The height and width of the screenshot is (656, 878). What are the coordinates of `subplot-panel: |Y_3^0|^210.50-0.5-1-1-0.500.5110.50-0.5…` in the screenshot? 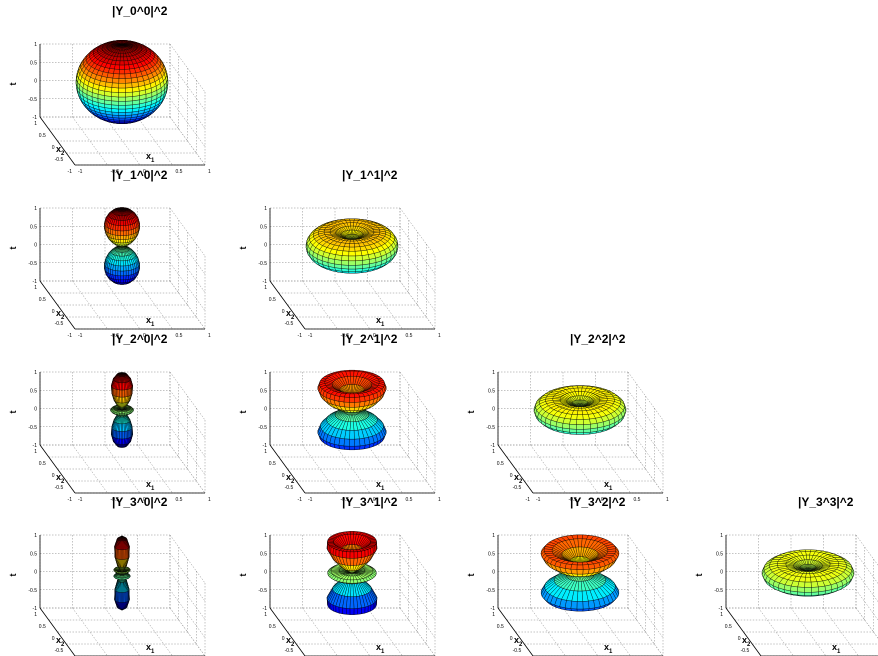 It's located at (110, 574).